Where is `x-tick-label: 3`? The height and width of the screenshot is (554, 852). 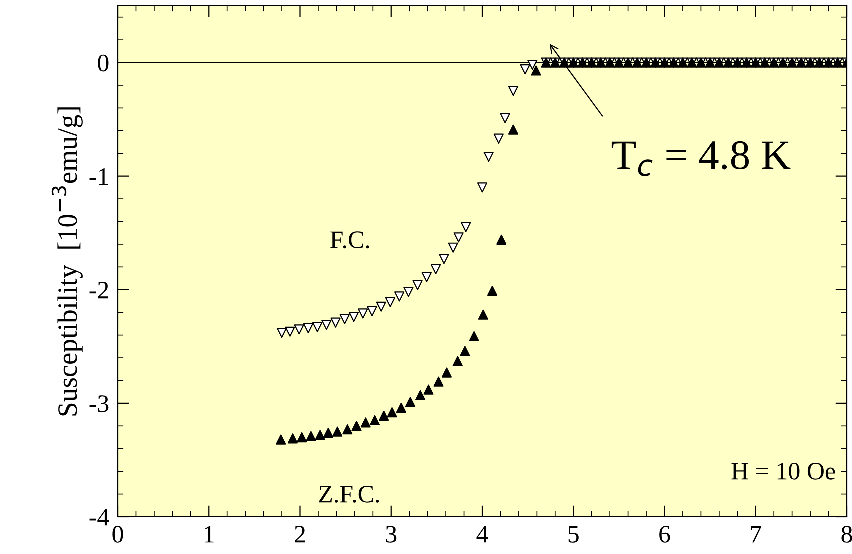
x-tick-label: 3 is located at coordinates (391, 534).